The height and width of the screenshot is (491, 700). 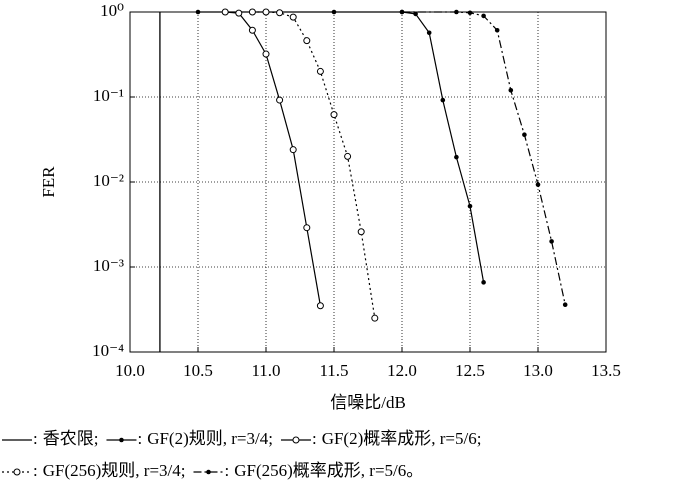 I want to click on y-axis-label: FER, so click(x=48, y=182).